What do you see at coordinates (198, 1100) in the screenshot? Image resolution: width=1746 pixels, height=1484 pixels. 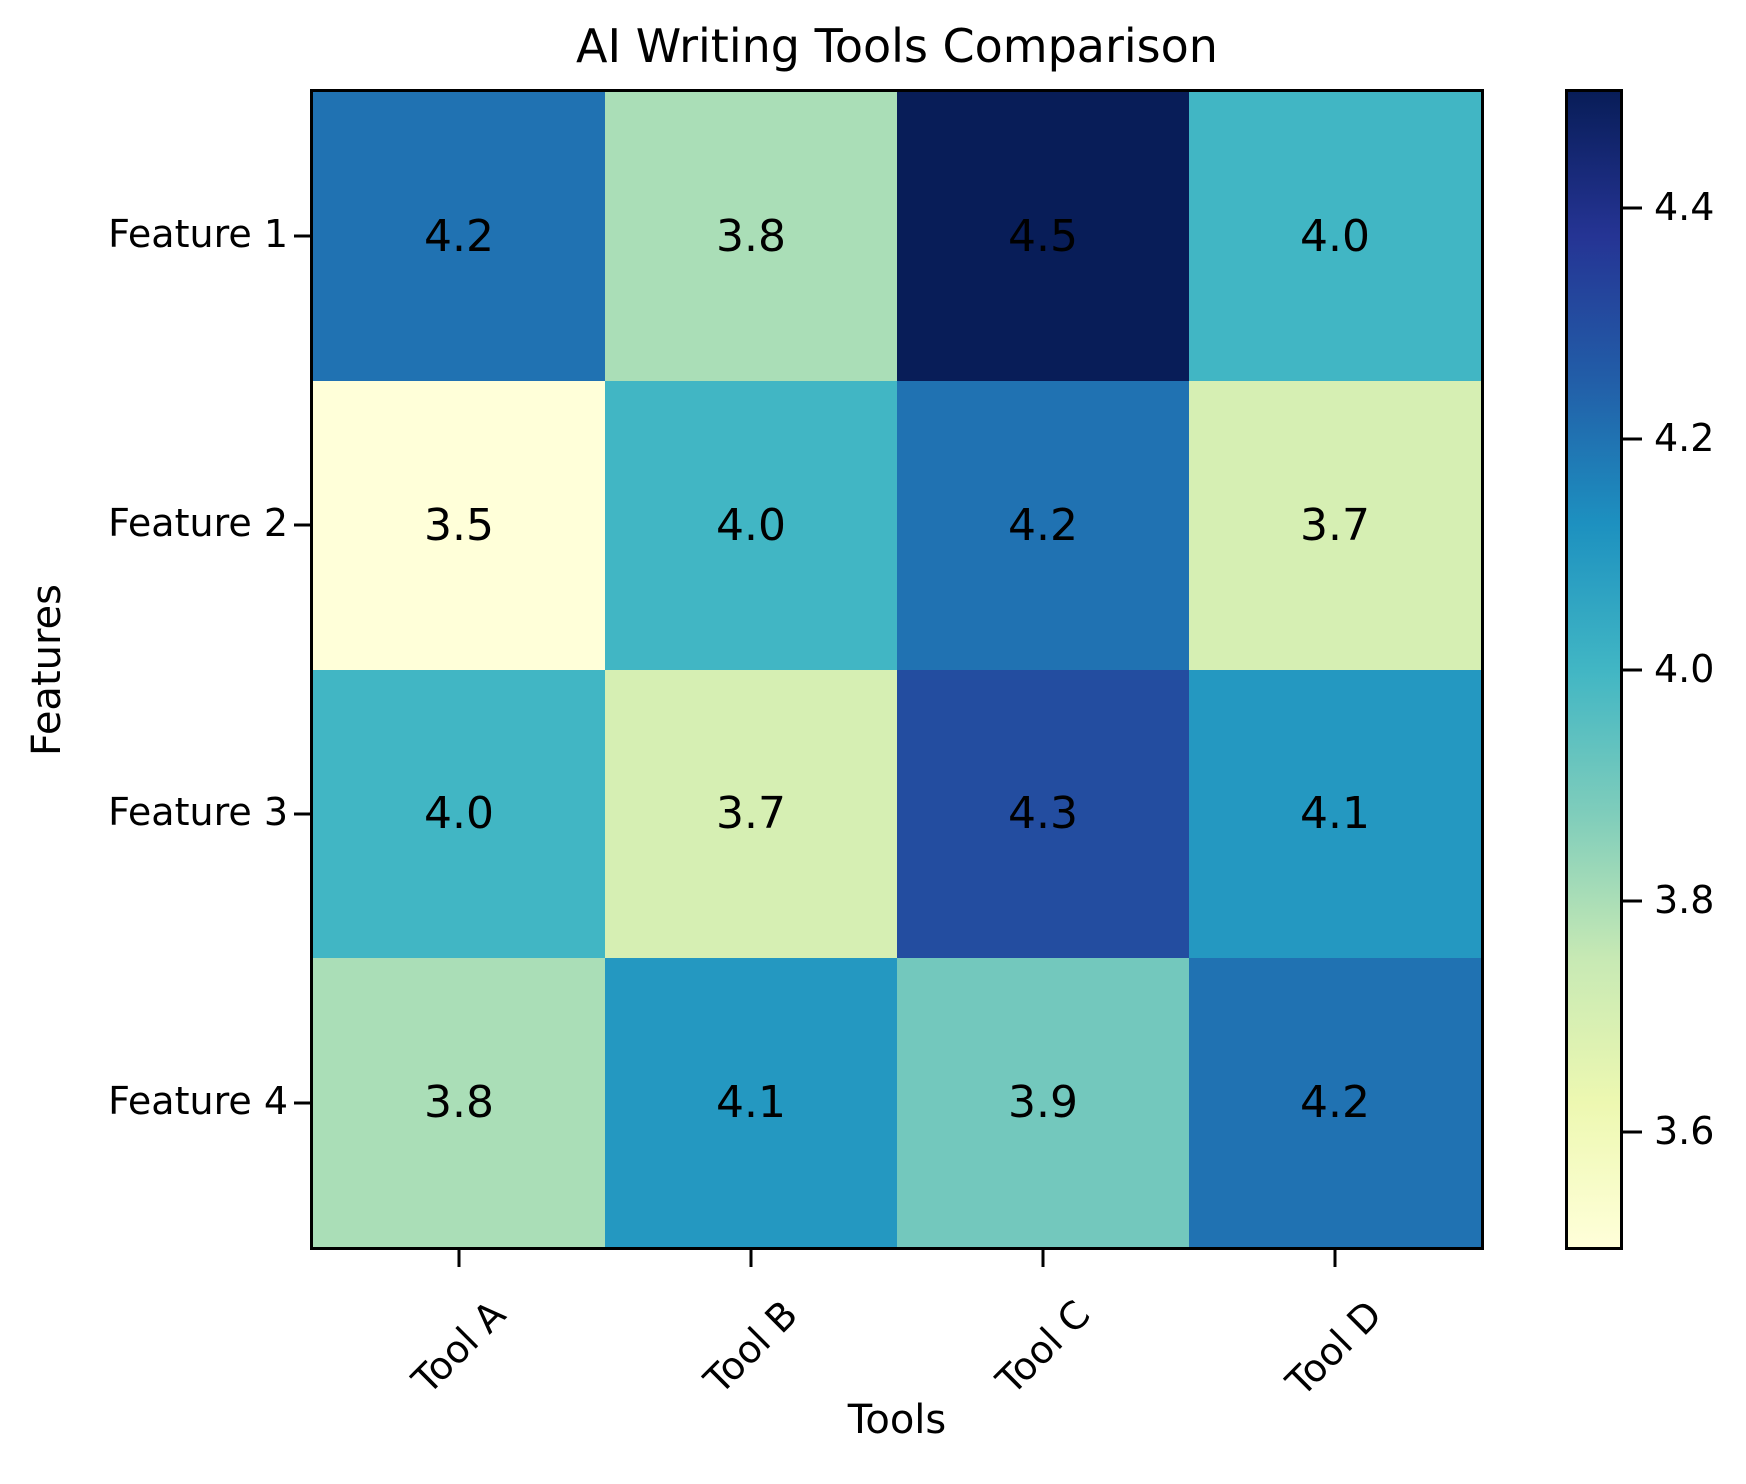 I see `y-tick-label: Feature 4` at bounding box center [198, 1100].